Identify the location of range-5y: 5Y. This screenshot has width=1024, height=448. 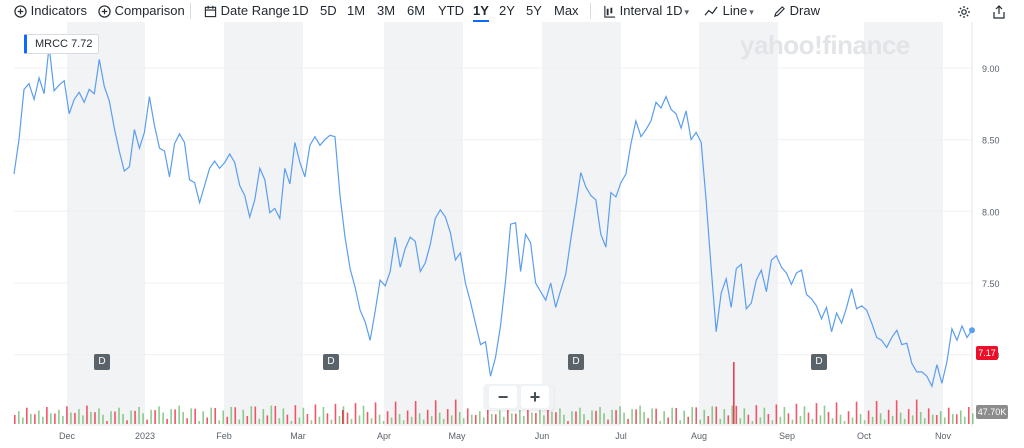
(534, 10).